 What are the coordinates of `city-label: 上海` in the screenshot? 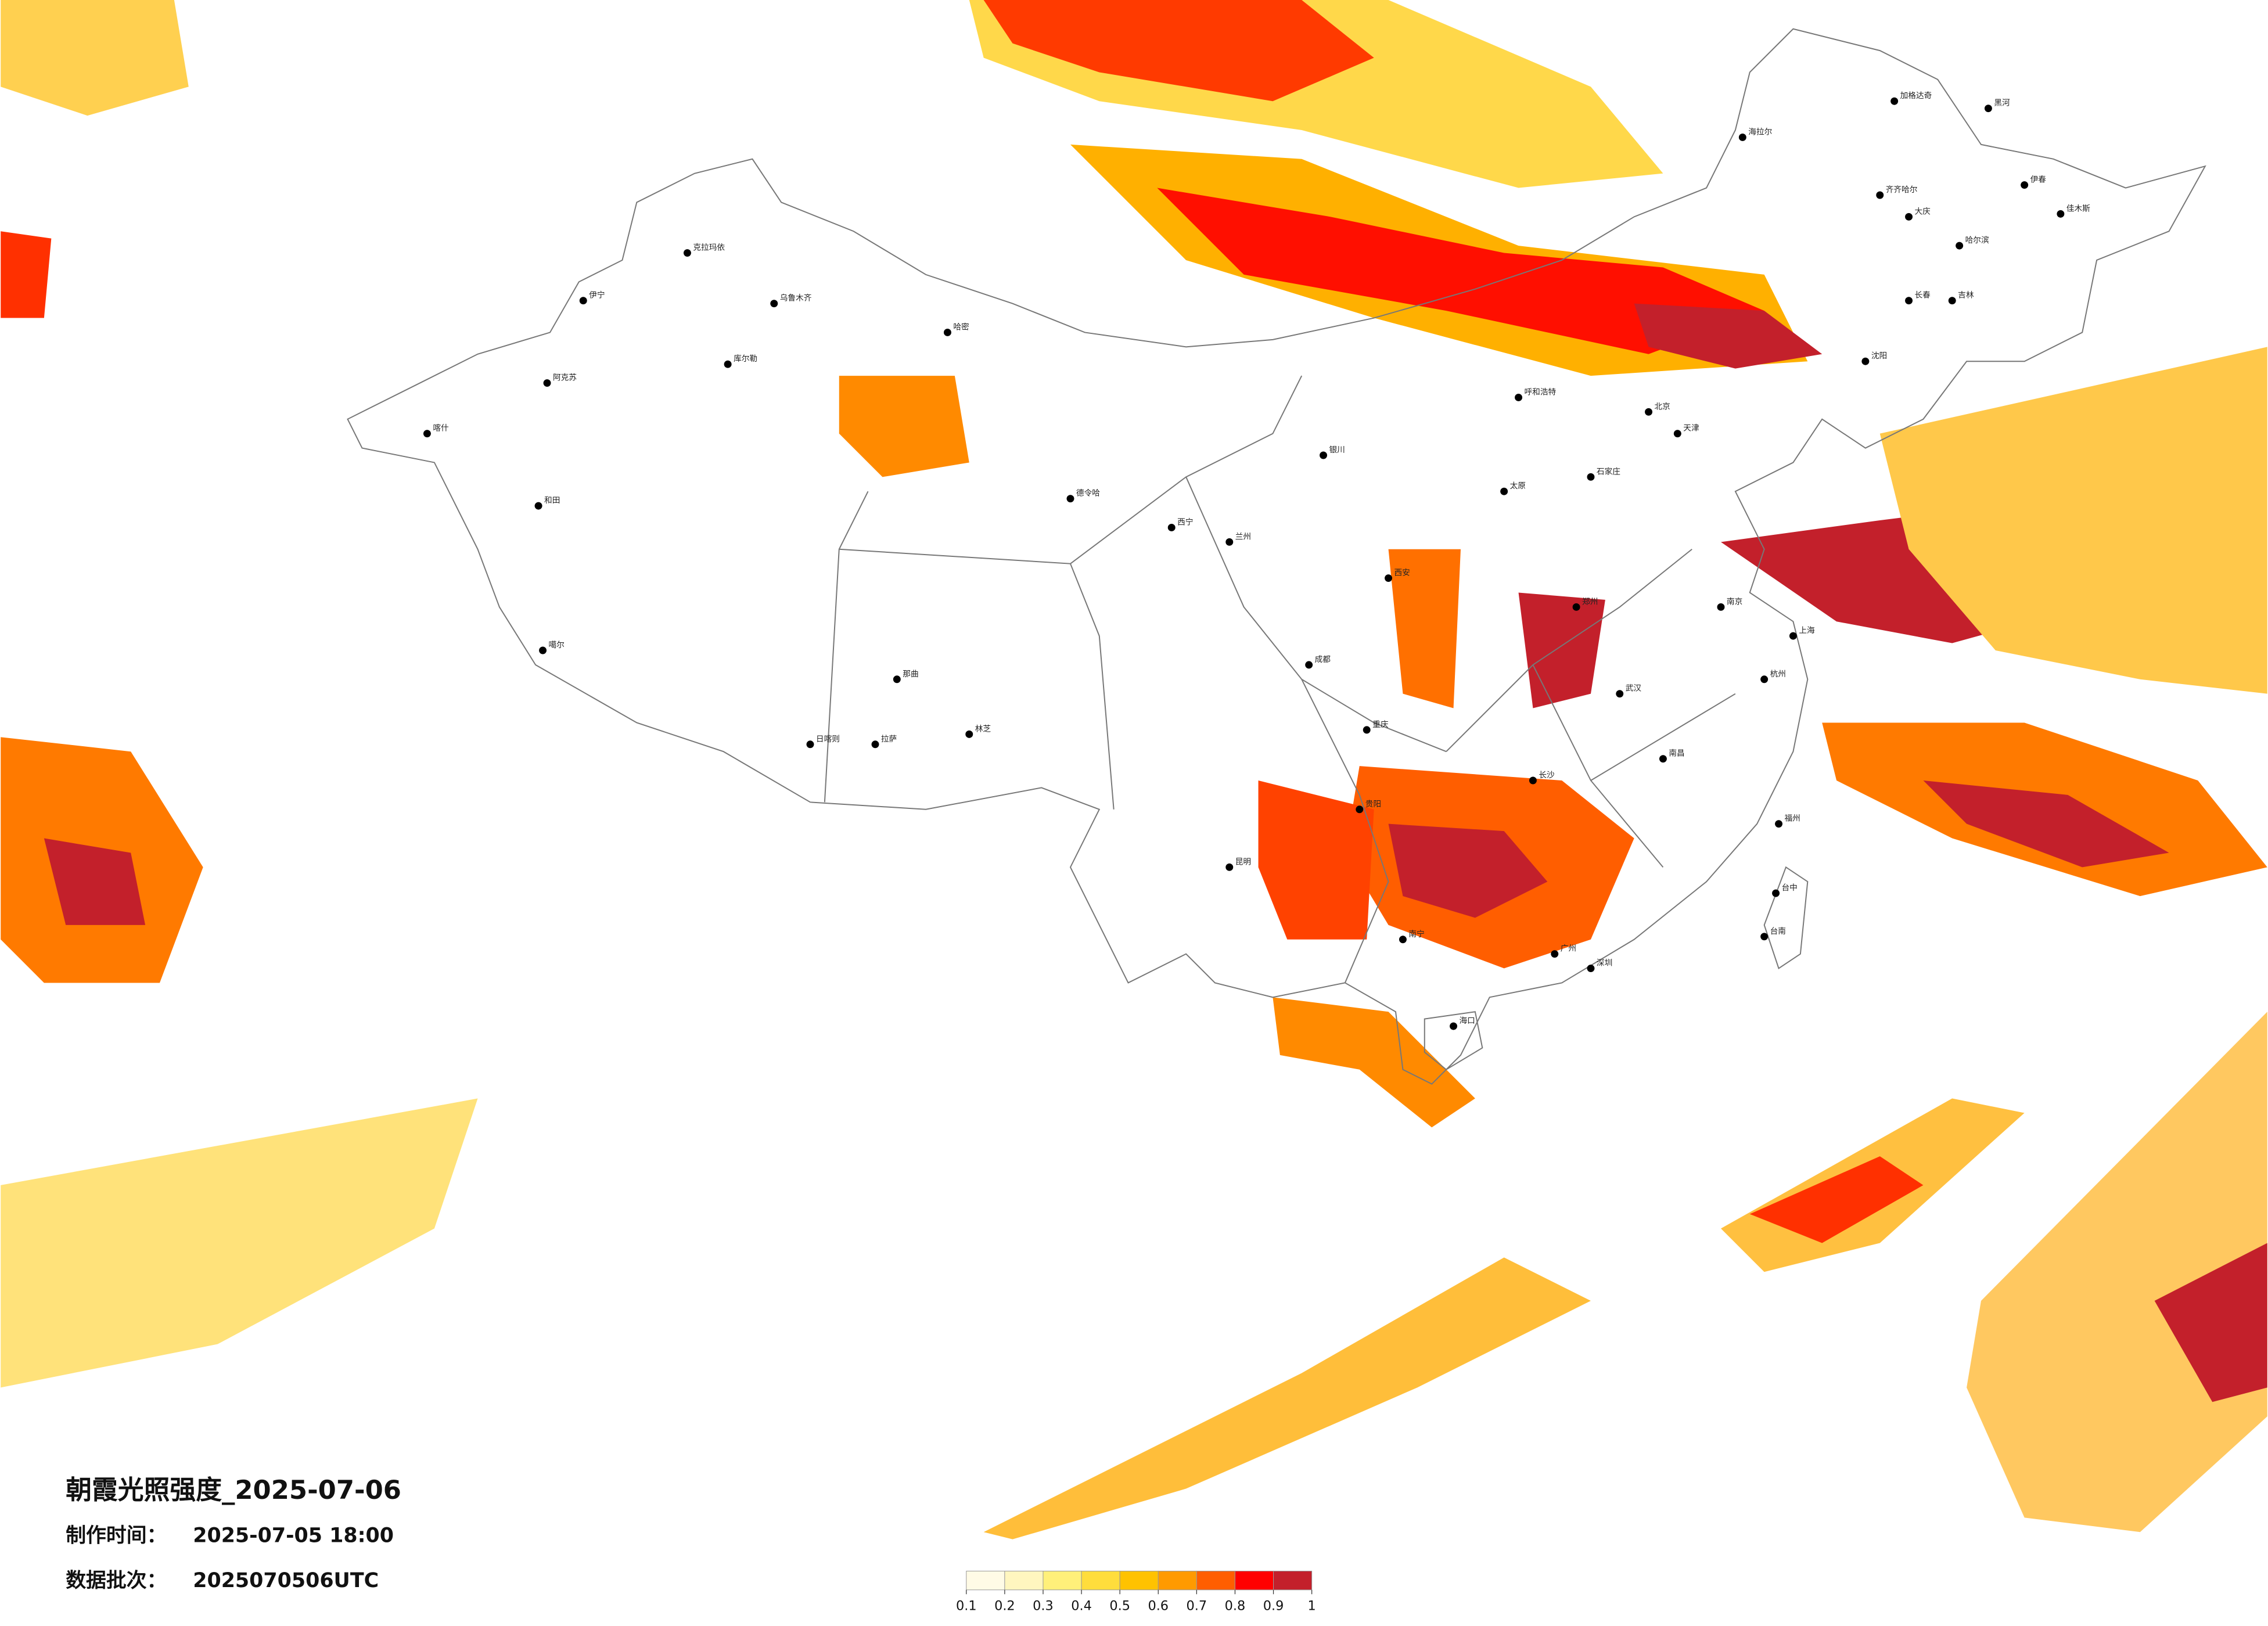 It's located at (1807, 631).